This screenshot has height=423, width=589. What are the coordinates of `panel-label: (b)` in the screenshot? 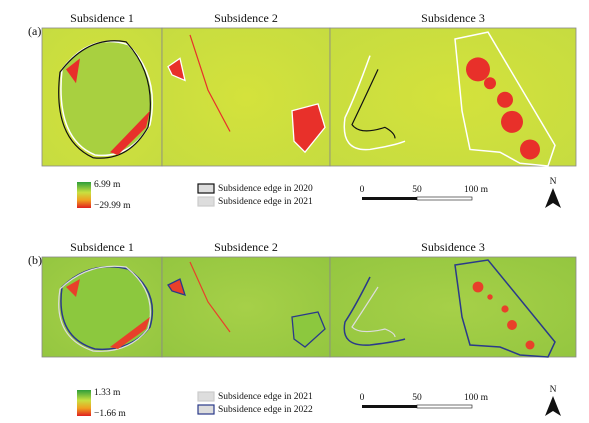 It's located at (35, 260).